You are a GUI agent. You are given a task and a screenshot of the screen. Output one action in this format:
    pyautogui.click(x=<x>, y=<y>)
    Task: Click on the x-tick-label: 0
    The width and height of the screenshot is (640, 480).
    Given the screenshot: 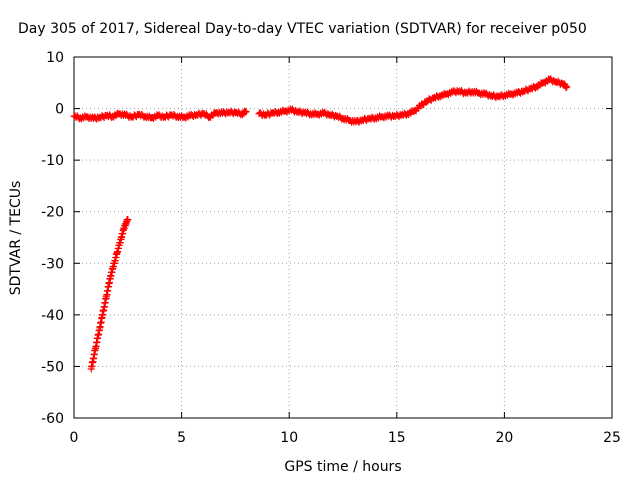 What is the action you would take?
    pyautogui.click(x=74, y=438)
    